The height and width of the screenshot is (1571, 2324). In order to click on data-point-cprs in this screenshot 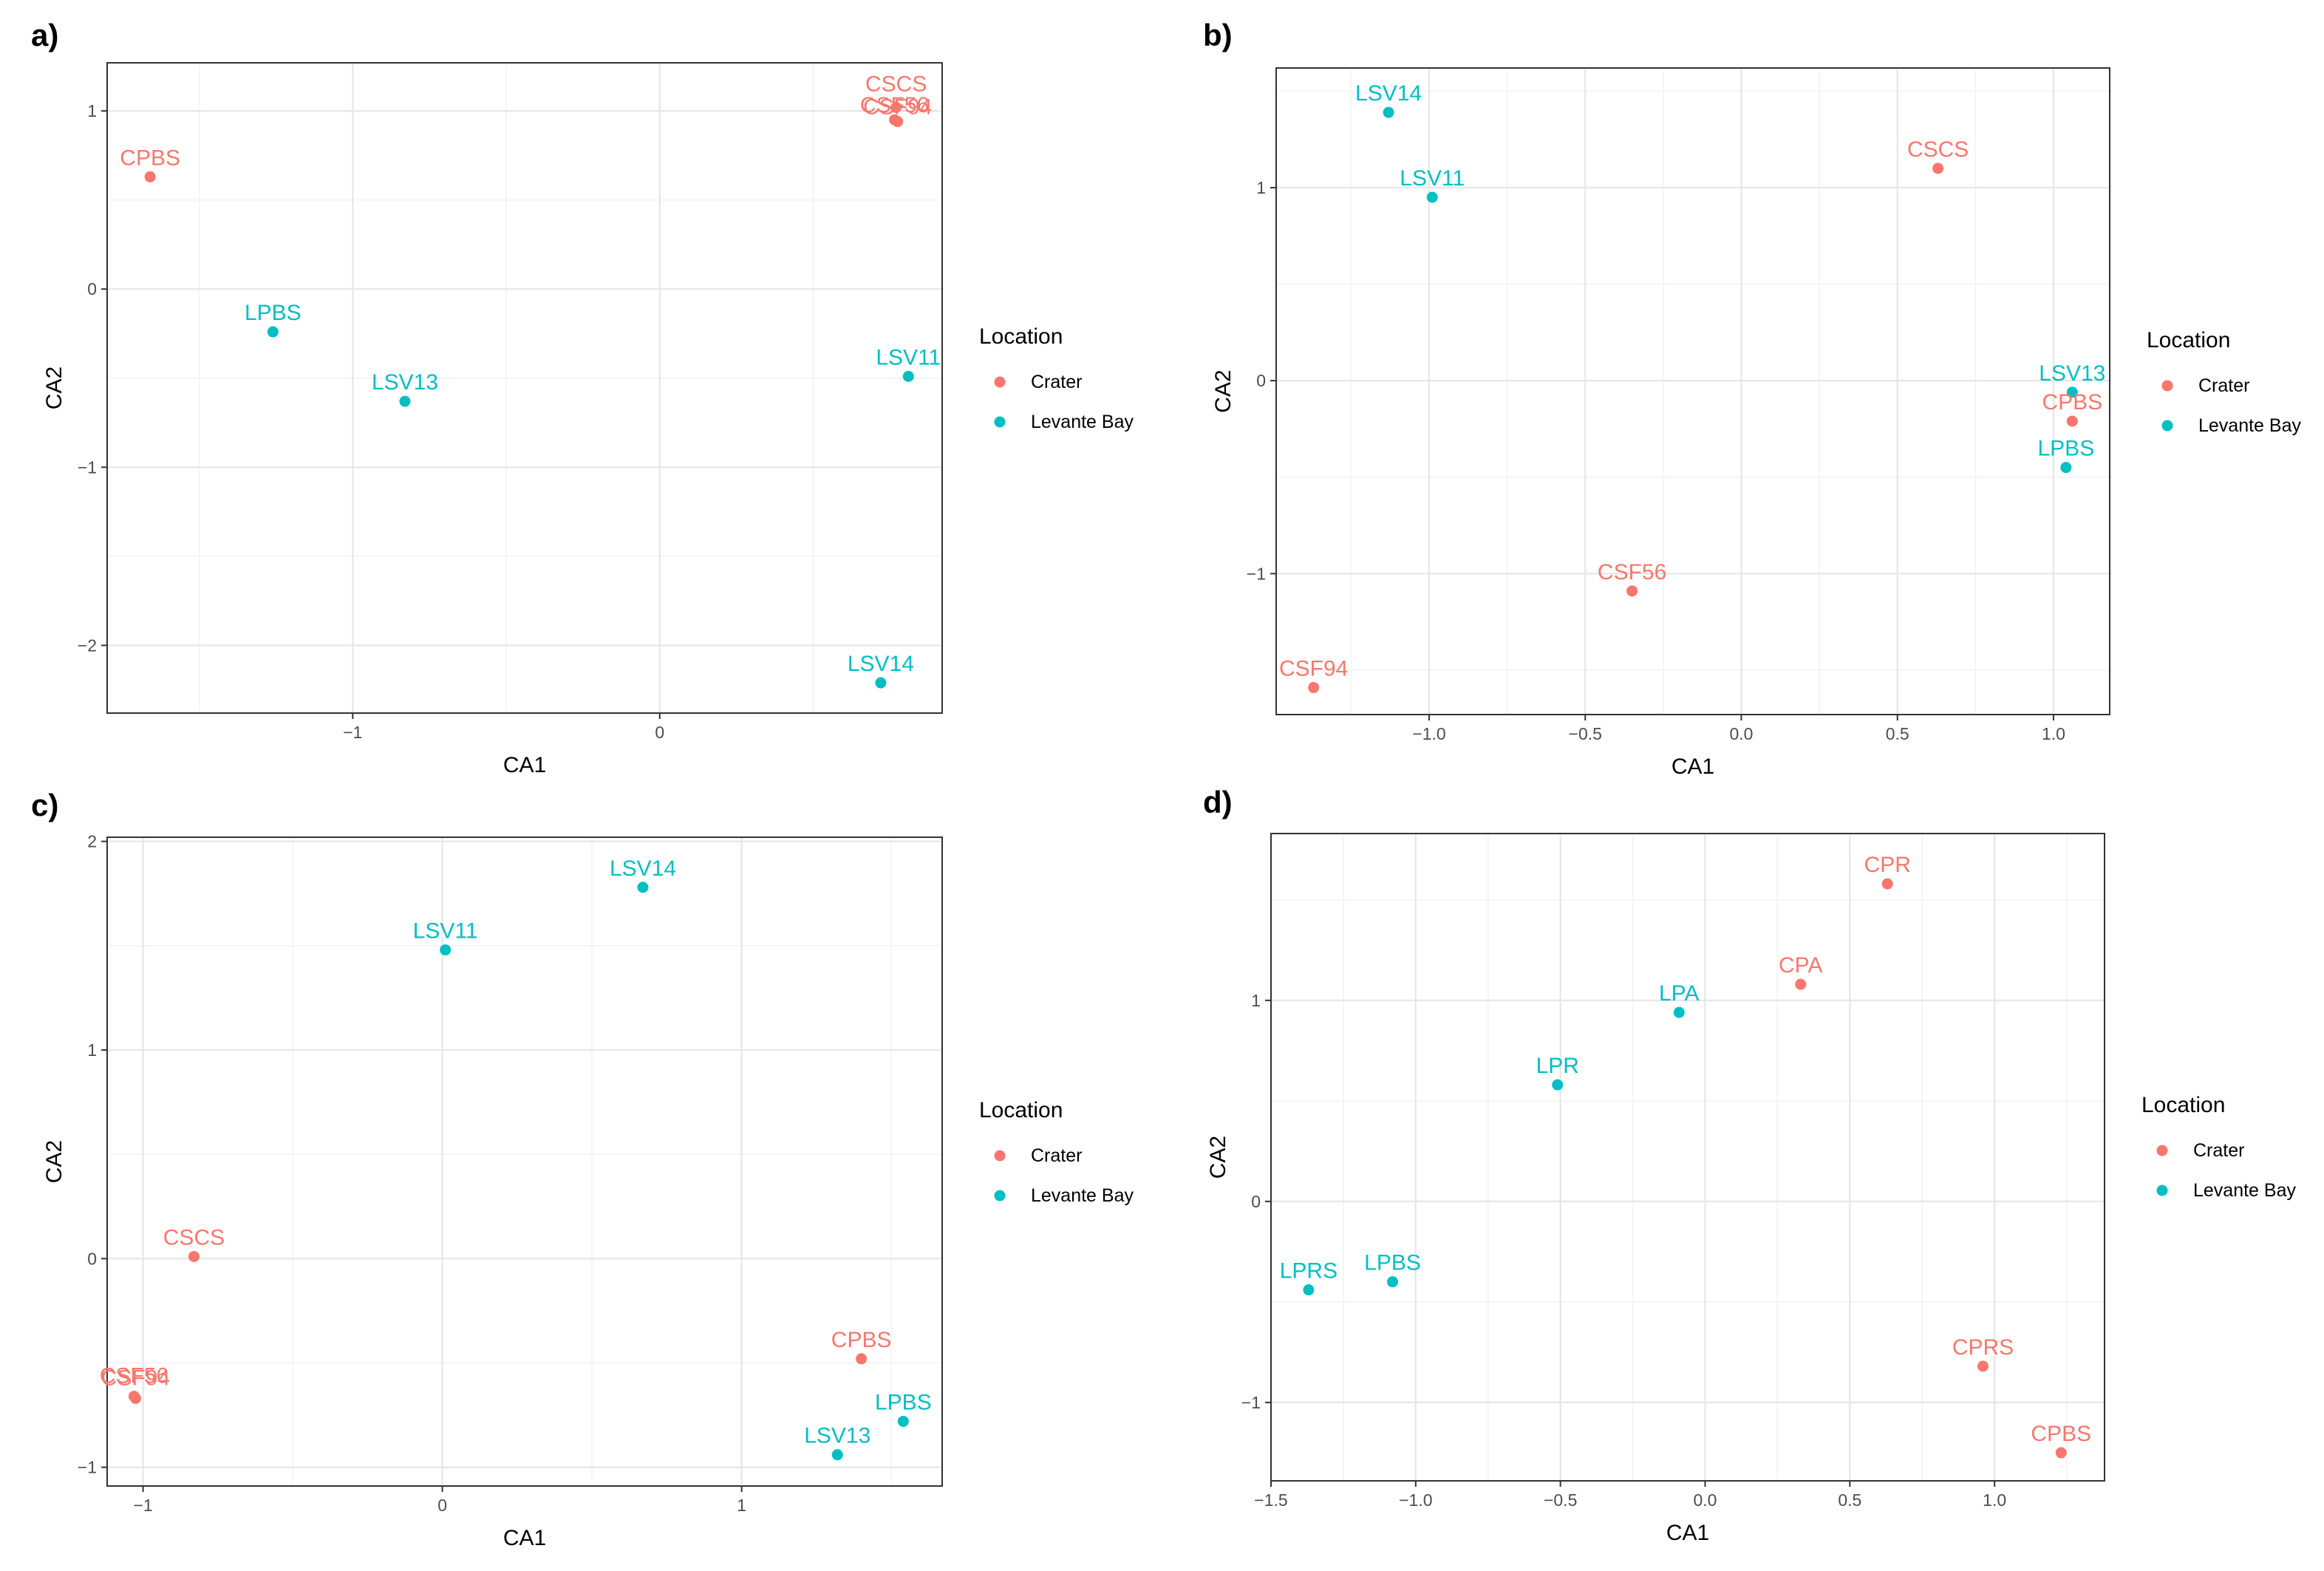, I will do `click(1983, 1366)`.